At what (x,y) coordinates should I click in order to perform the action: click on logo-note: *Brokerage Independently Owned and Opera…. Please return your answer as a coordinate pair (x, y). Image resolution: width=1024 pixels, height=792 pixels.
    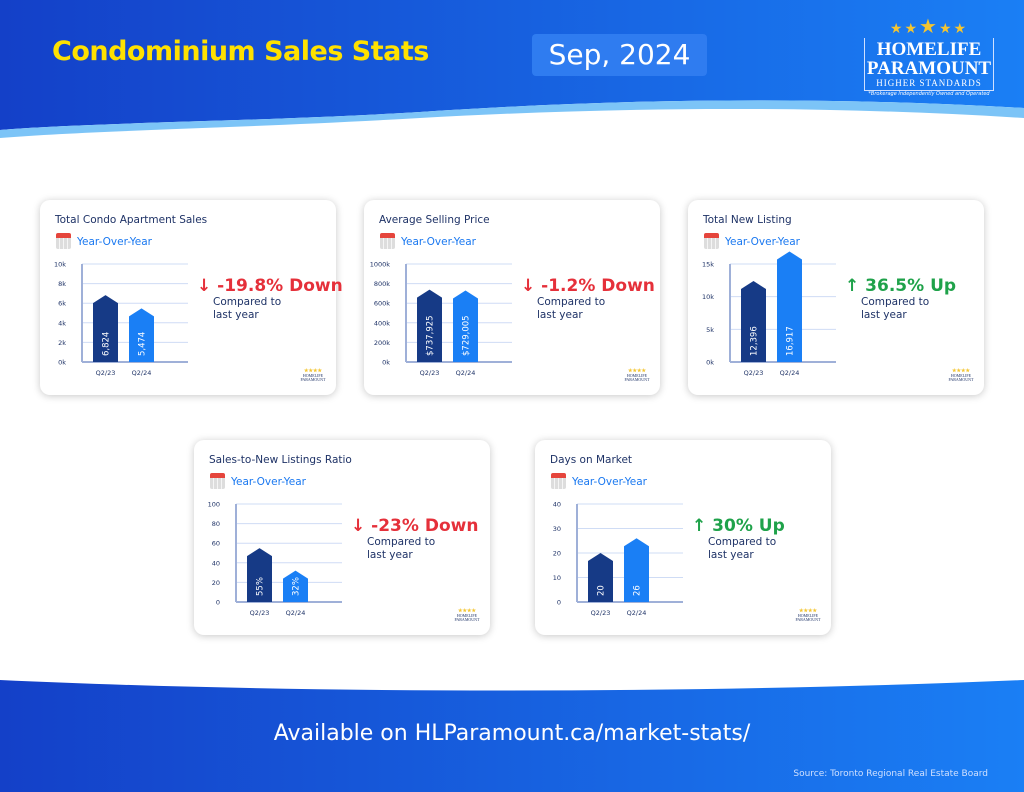
    Looking at the image, I should click on (929, 94).